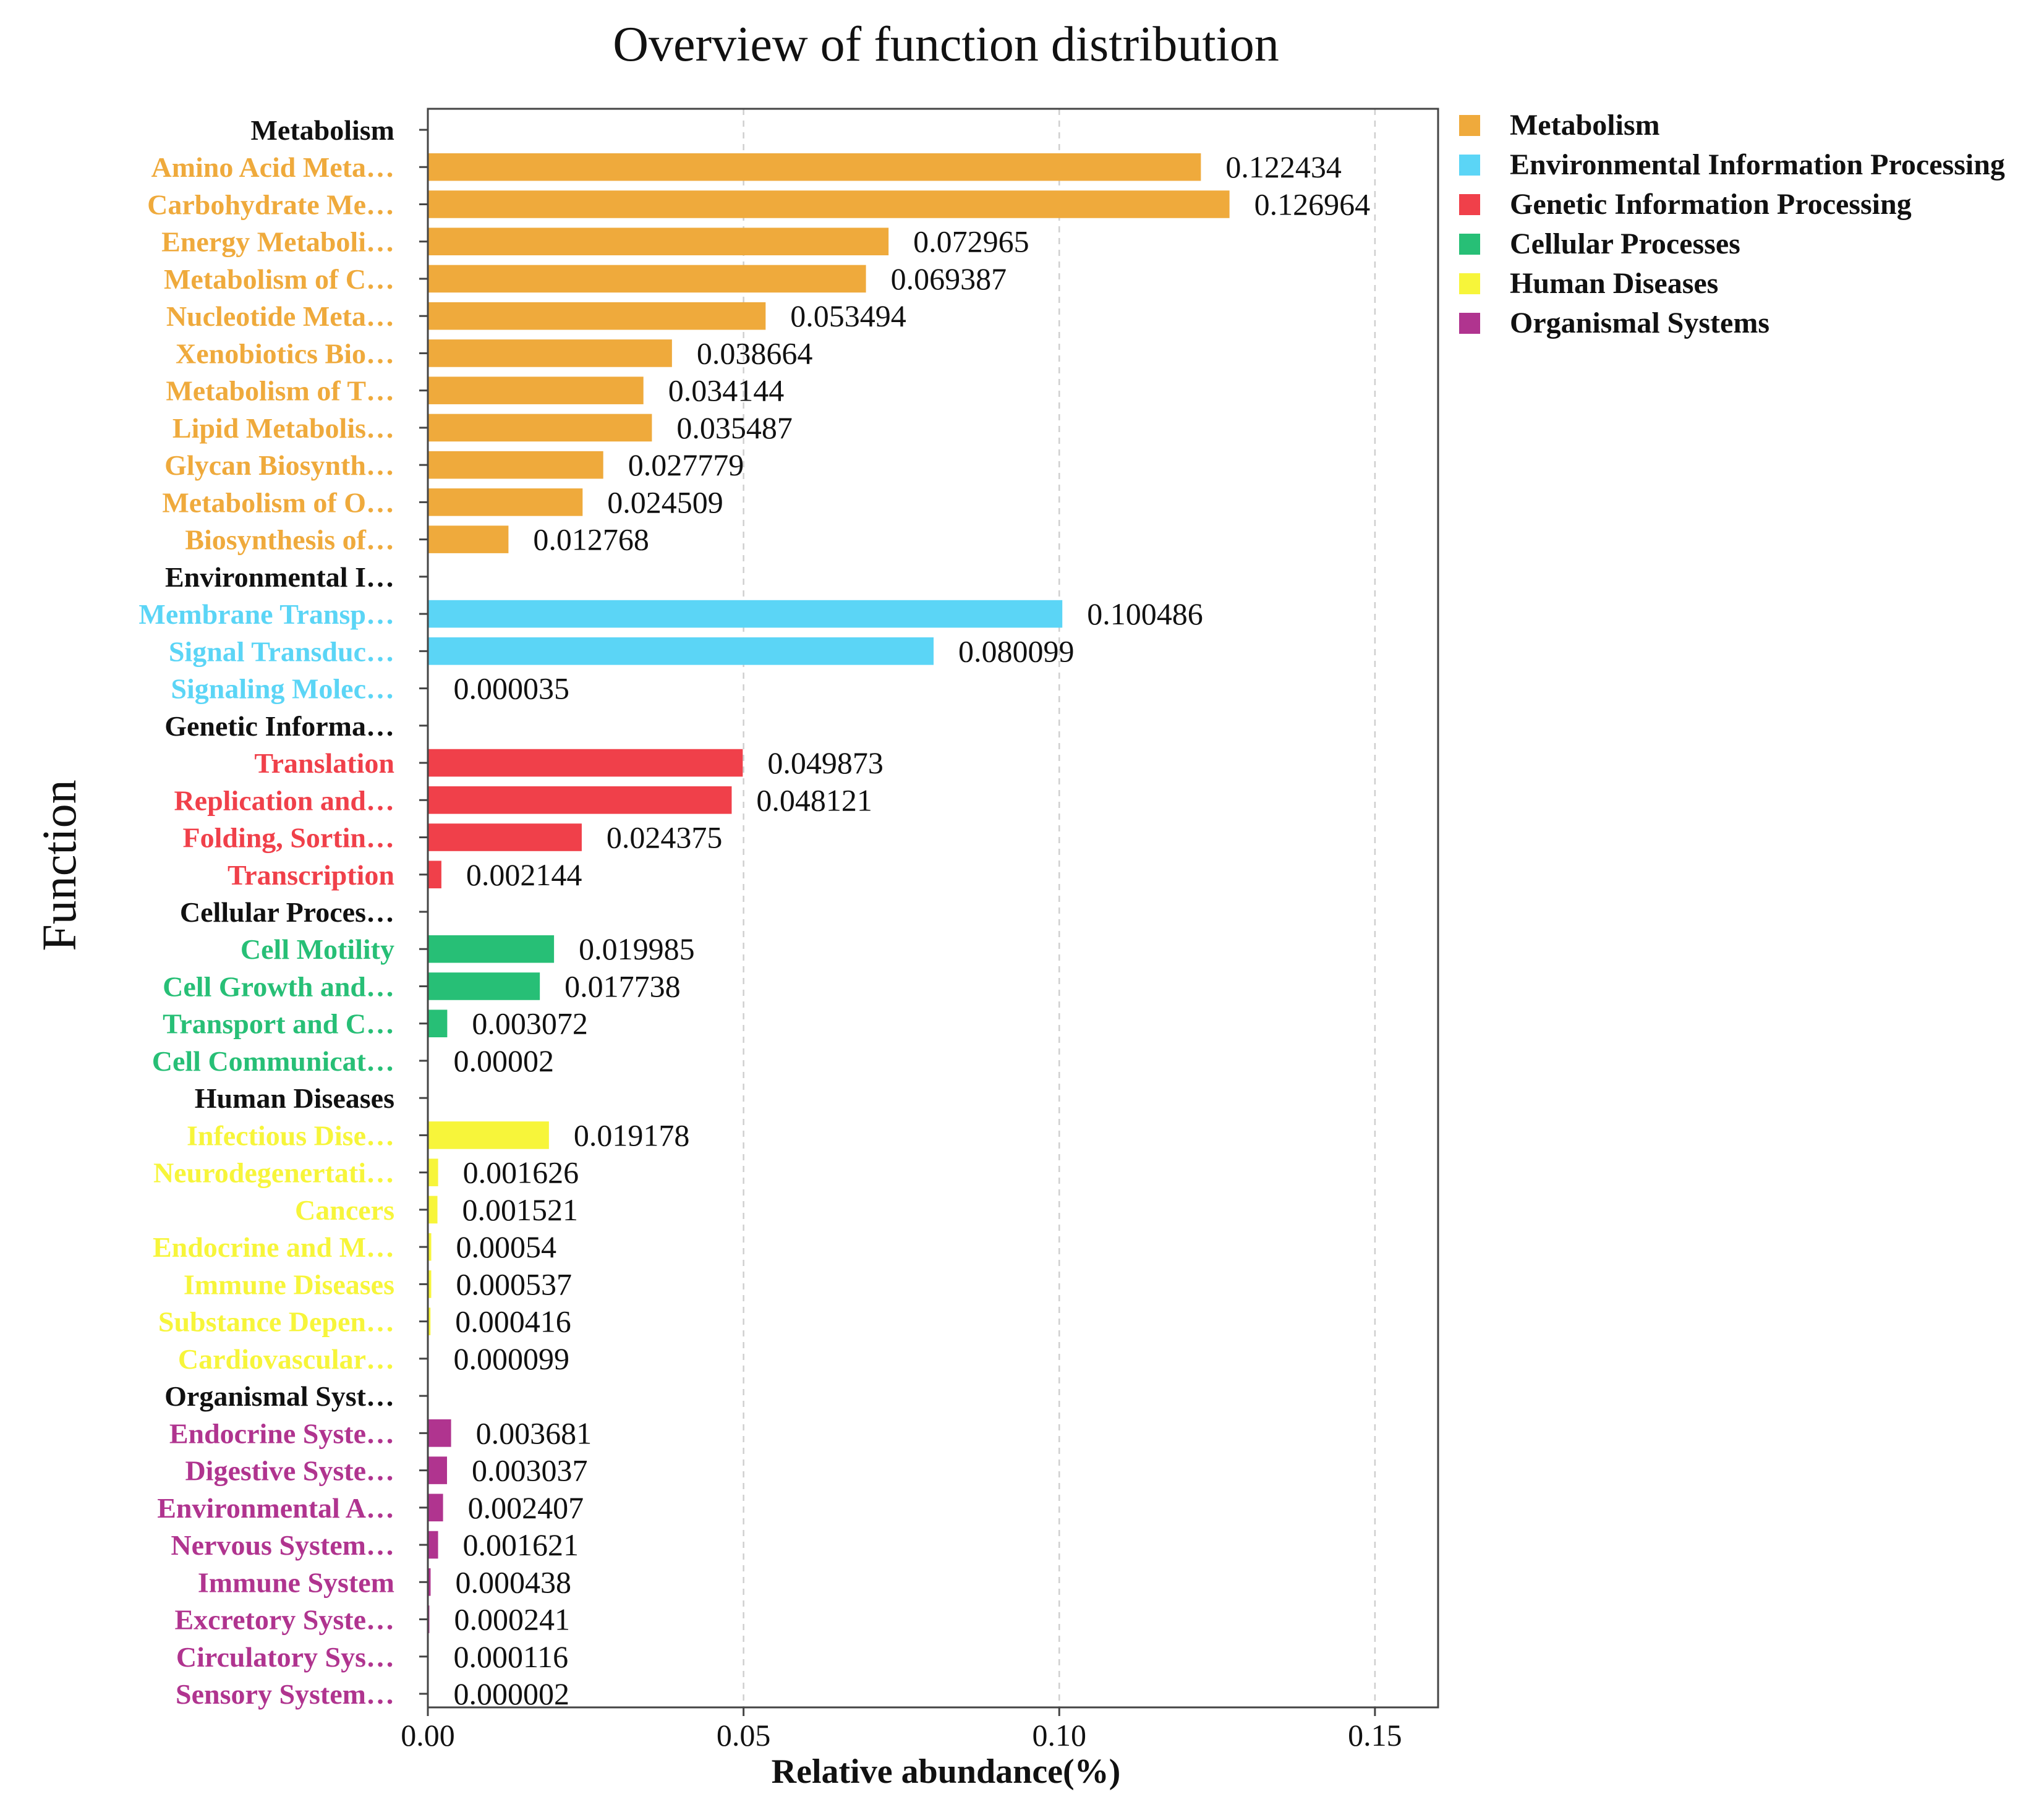  Describe the element at coordinates (512, 1693) in the screenshot. I see `value-label: 0.000002` at that location.